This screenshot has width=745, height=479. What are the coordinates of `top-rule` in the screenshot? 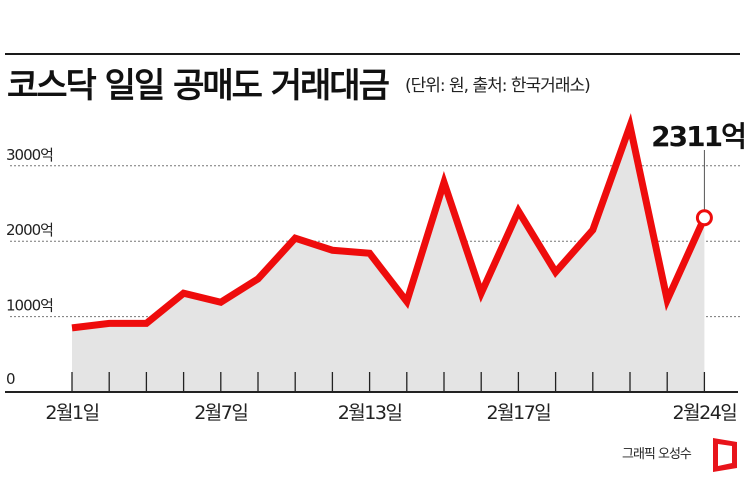 It's located at (372, 54).